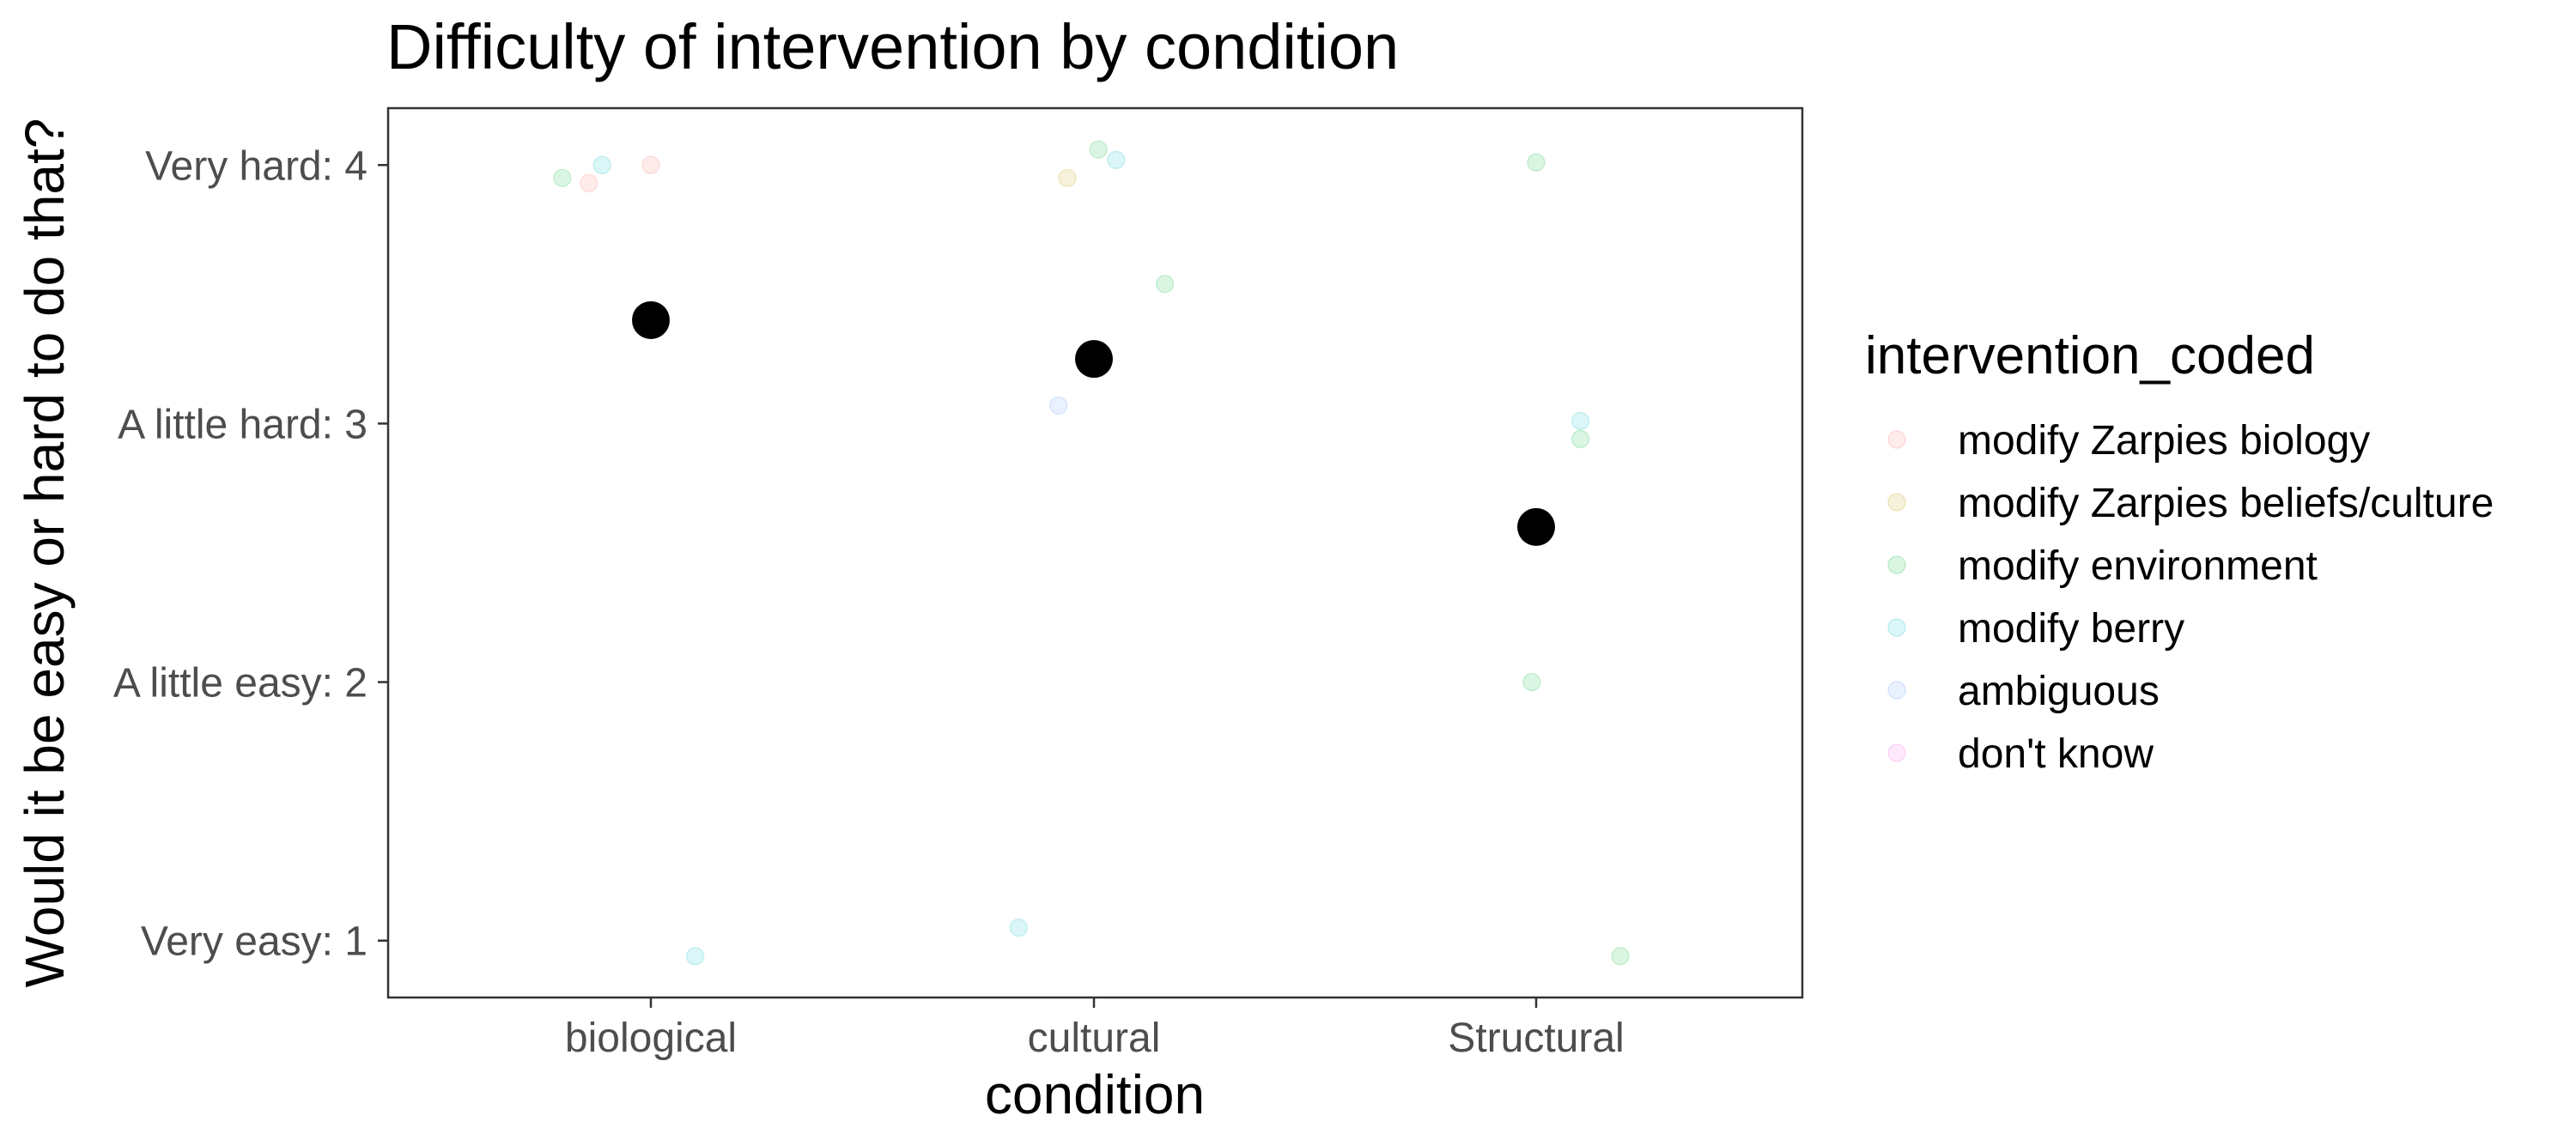 This screenshot has height=1140, width=2576. What do you see at coordinates (2138, 566) in the screenshot?
I see `legend-label: modify environment` at bounding box center [2138, 566].